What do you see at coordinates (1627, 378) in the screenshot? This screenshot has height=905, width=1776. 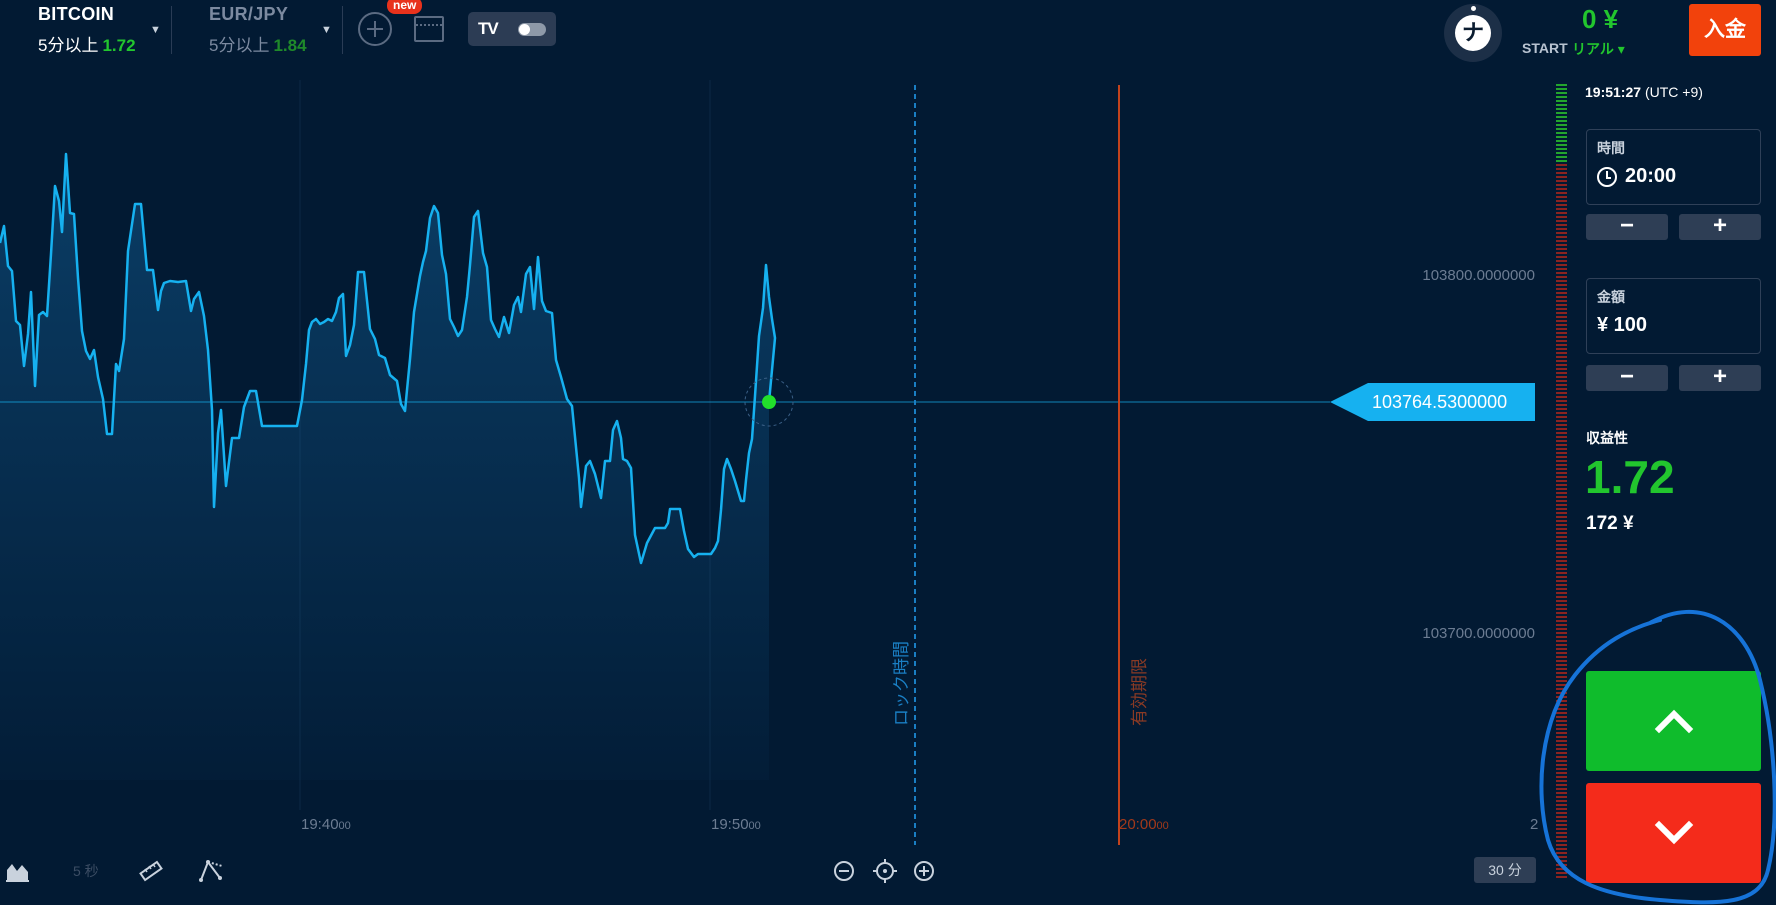 I see `amount-decrease-button: −` at bounding box center [1627, 378].